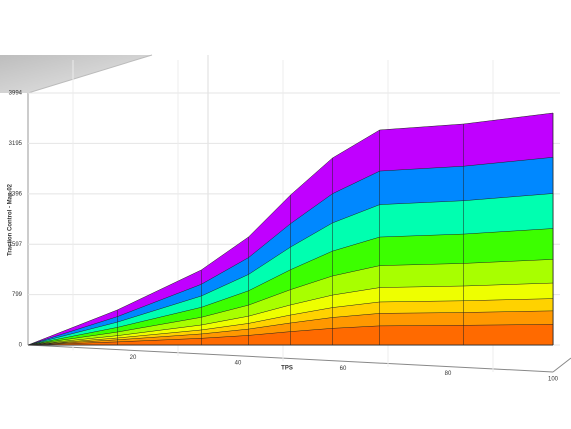 This screenshot has width=571, height=429. Describe the element at coordinates (16, 245) in the screenshot. I see `y-tick-label: 1597` at that location.